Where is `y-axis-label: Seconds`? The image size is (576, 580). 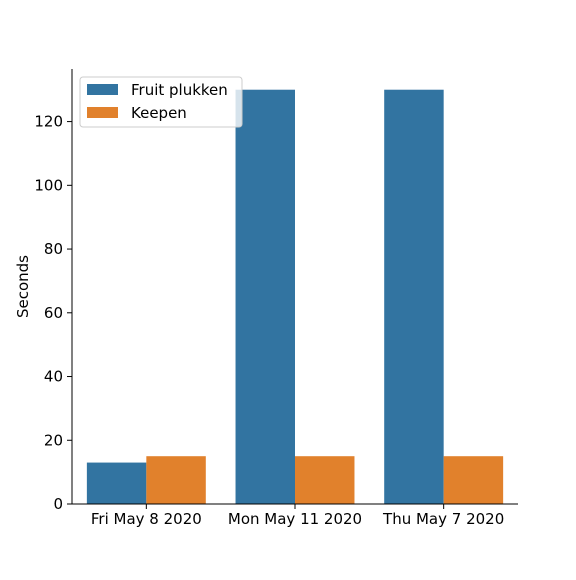 y-axis-label: Seconds is located at coordinates (23, 286).